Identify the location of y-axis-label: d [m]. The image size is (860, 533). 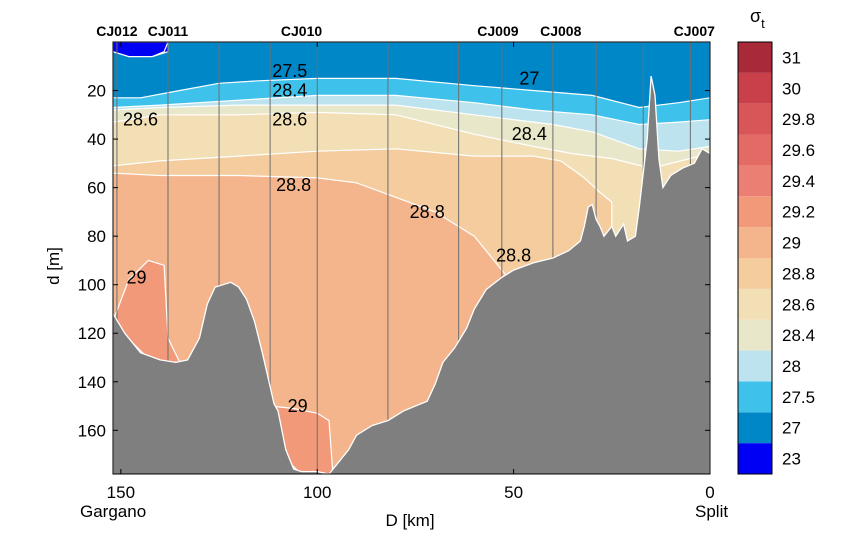
(53, 266).